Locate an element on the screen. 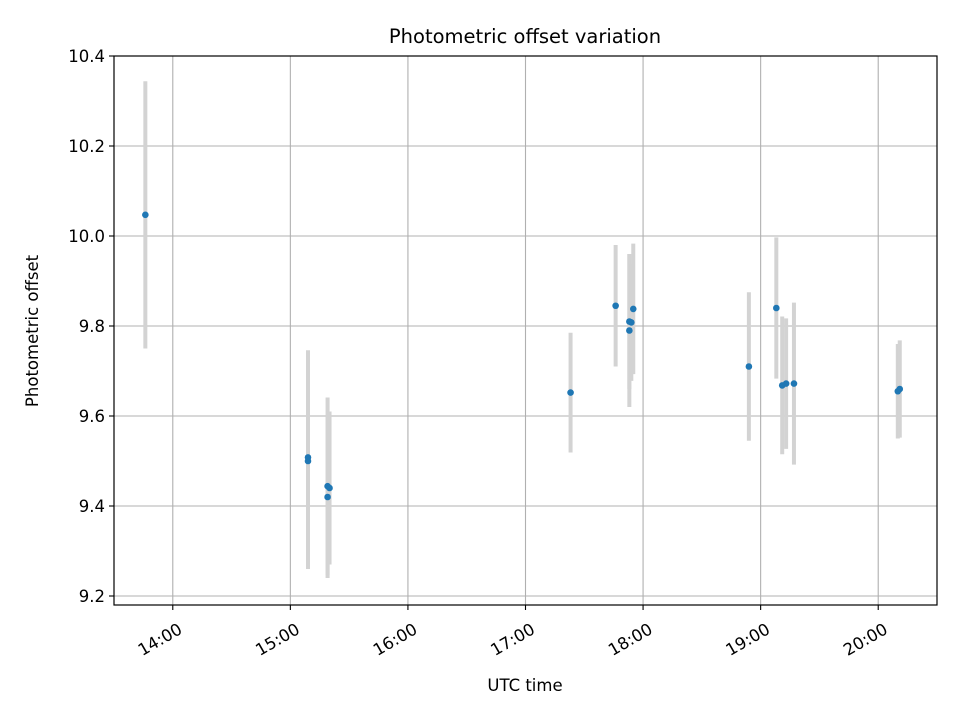  x-tick-label: 18:00 is located at coordinates (630, 639).